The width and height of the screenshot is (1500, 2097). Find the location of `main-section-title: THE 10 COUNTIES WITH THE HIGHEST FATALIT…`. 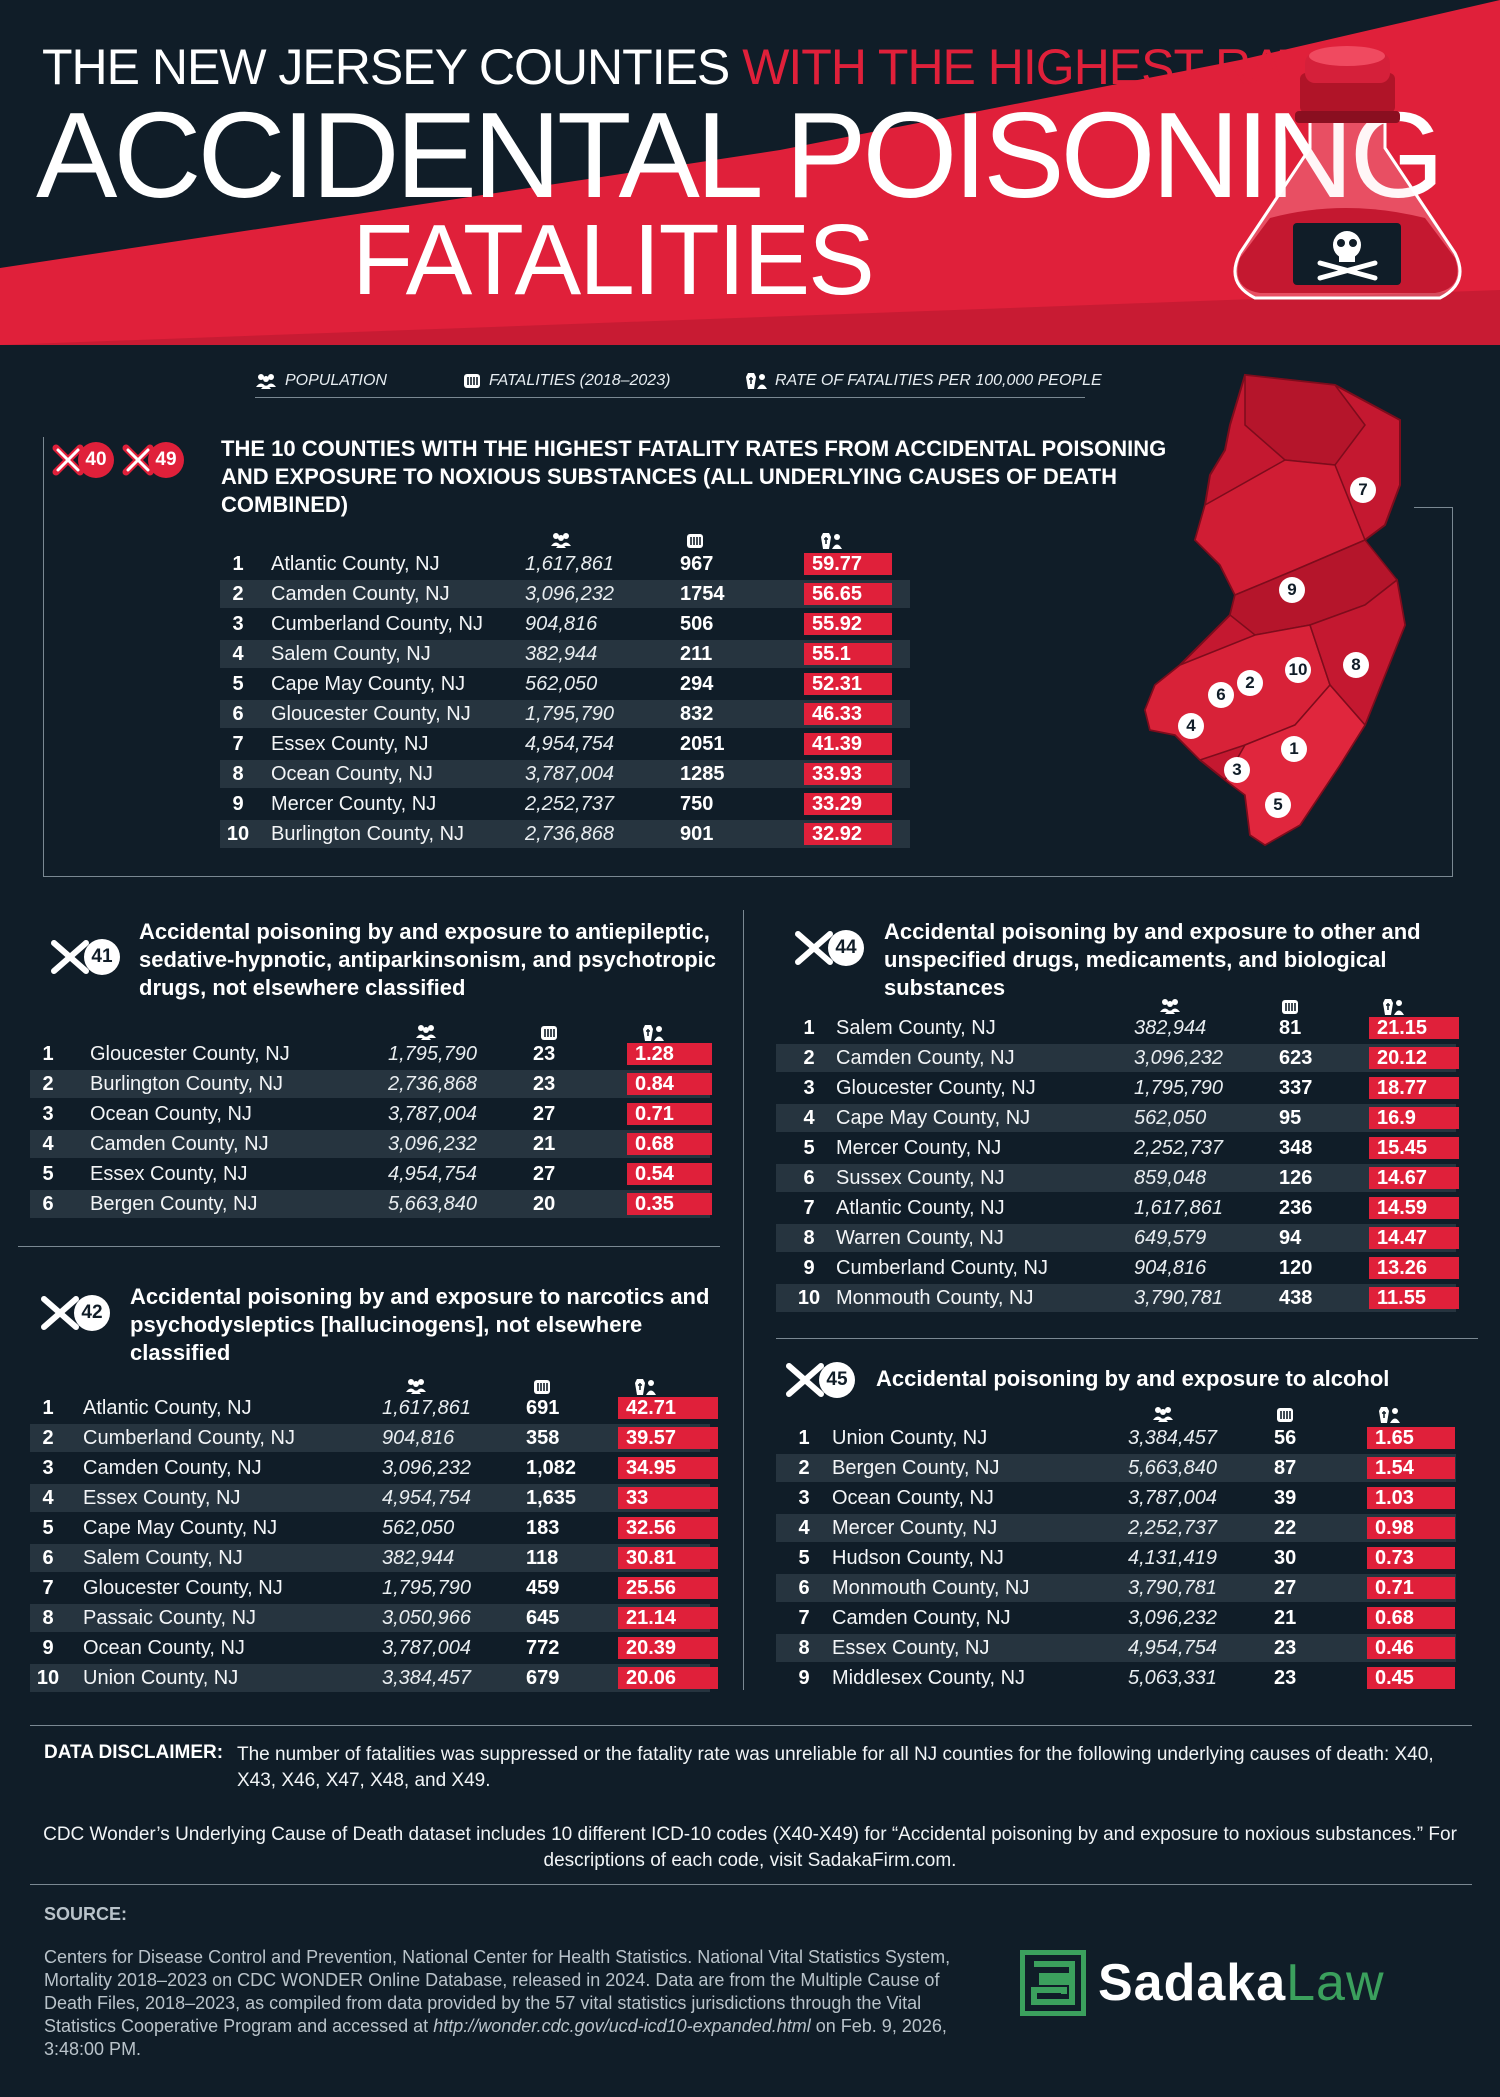

main-section-title: THE 10 COUNTIES WITH THE HIGHEST FATALIT… is located at coordinates (694, 476).